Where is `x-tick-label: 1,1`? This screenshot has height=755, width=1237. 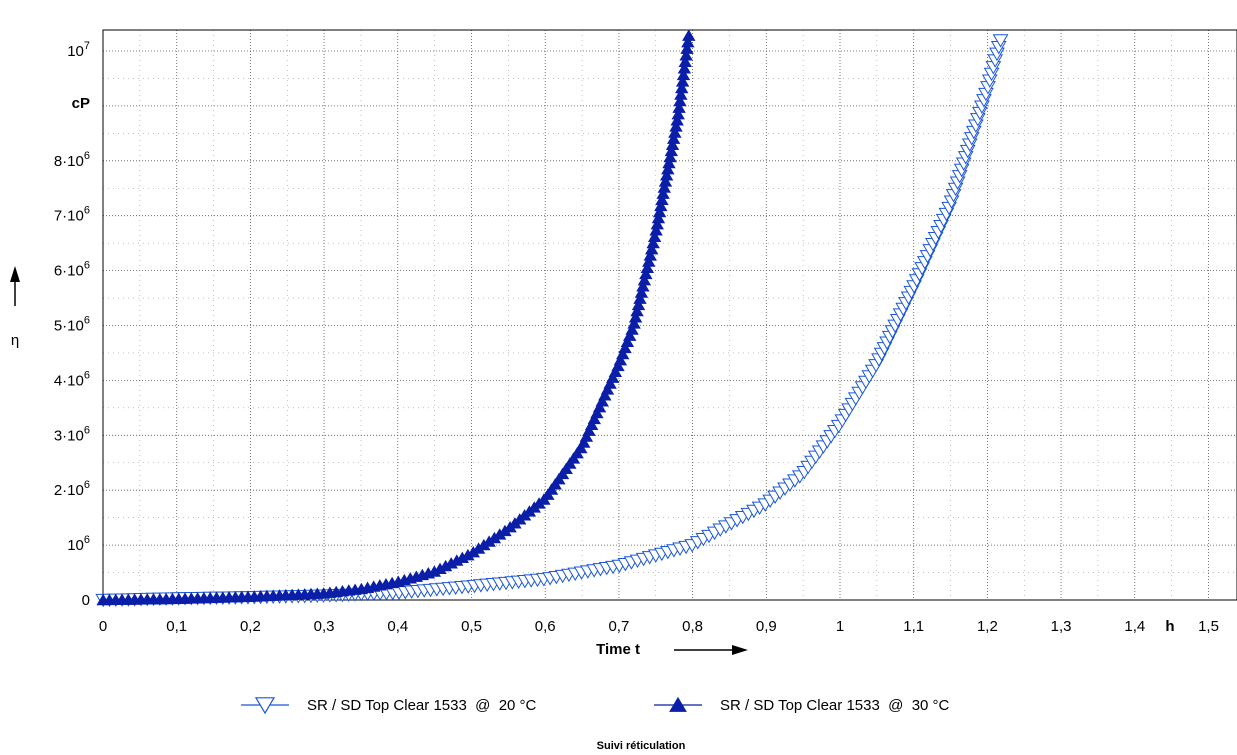
x-tick-label: 1,1 is located at coordinates (913, 626).